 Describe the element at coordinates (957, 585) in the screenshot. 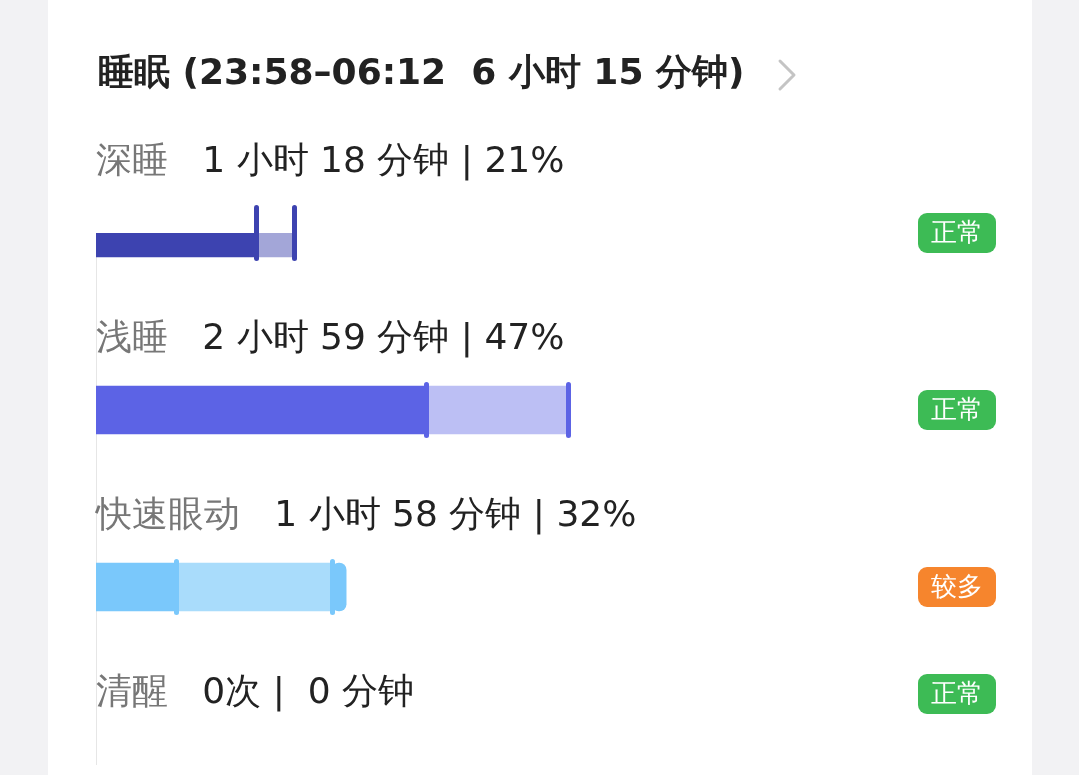

I see `text: 较多` at that location.